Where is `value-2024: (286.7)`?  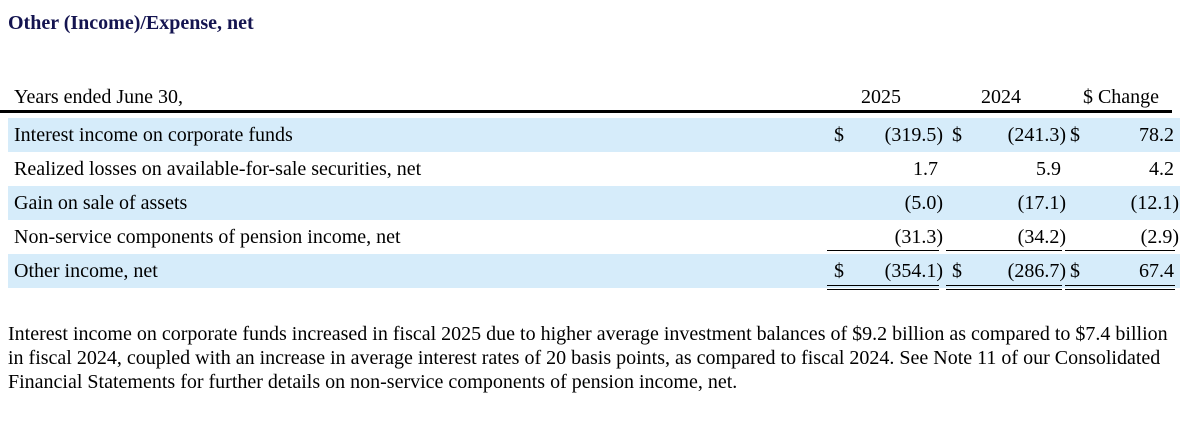 value-2024: (286.7) is located at coordinates (1036, 271).